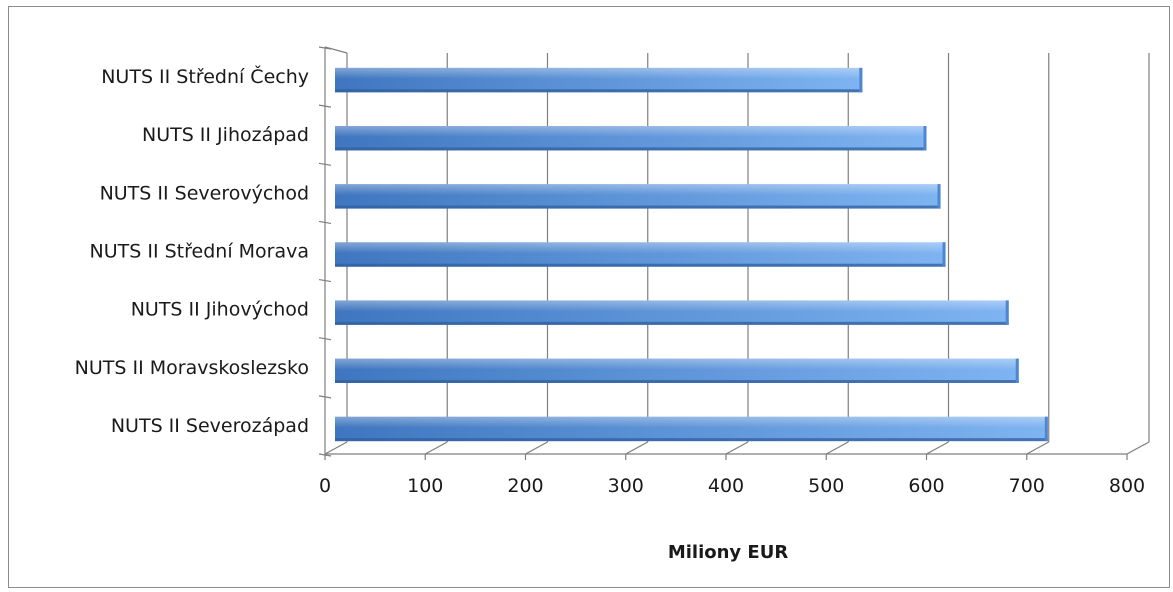 Image resolution: width=1173 pixels, height=592 pixels. What do you see at coordinates (626, 486) in the screenshot?
I see `x-tick-label: 300` at bounding box center [626, 486].